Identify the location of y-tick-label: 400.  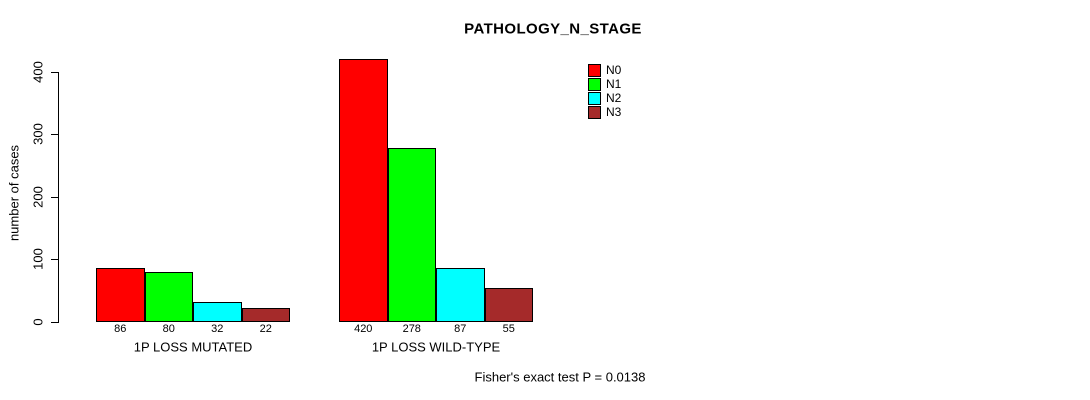
(38, 71).